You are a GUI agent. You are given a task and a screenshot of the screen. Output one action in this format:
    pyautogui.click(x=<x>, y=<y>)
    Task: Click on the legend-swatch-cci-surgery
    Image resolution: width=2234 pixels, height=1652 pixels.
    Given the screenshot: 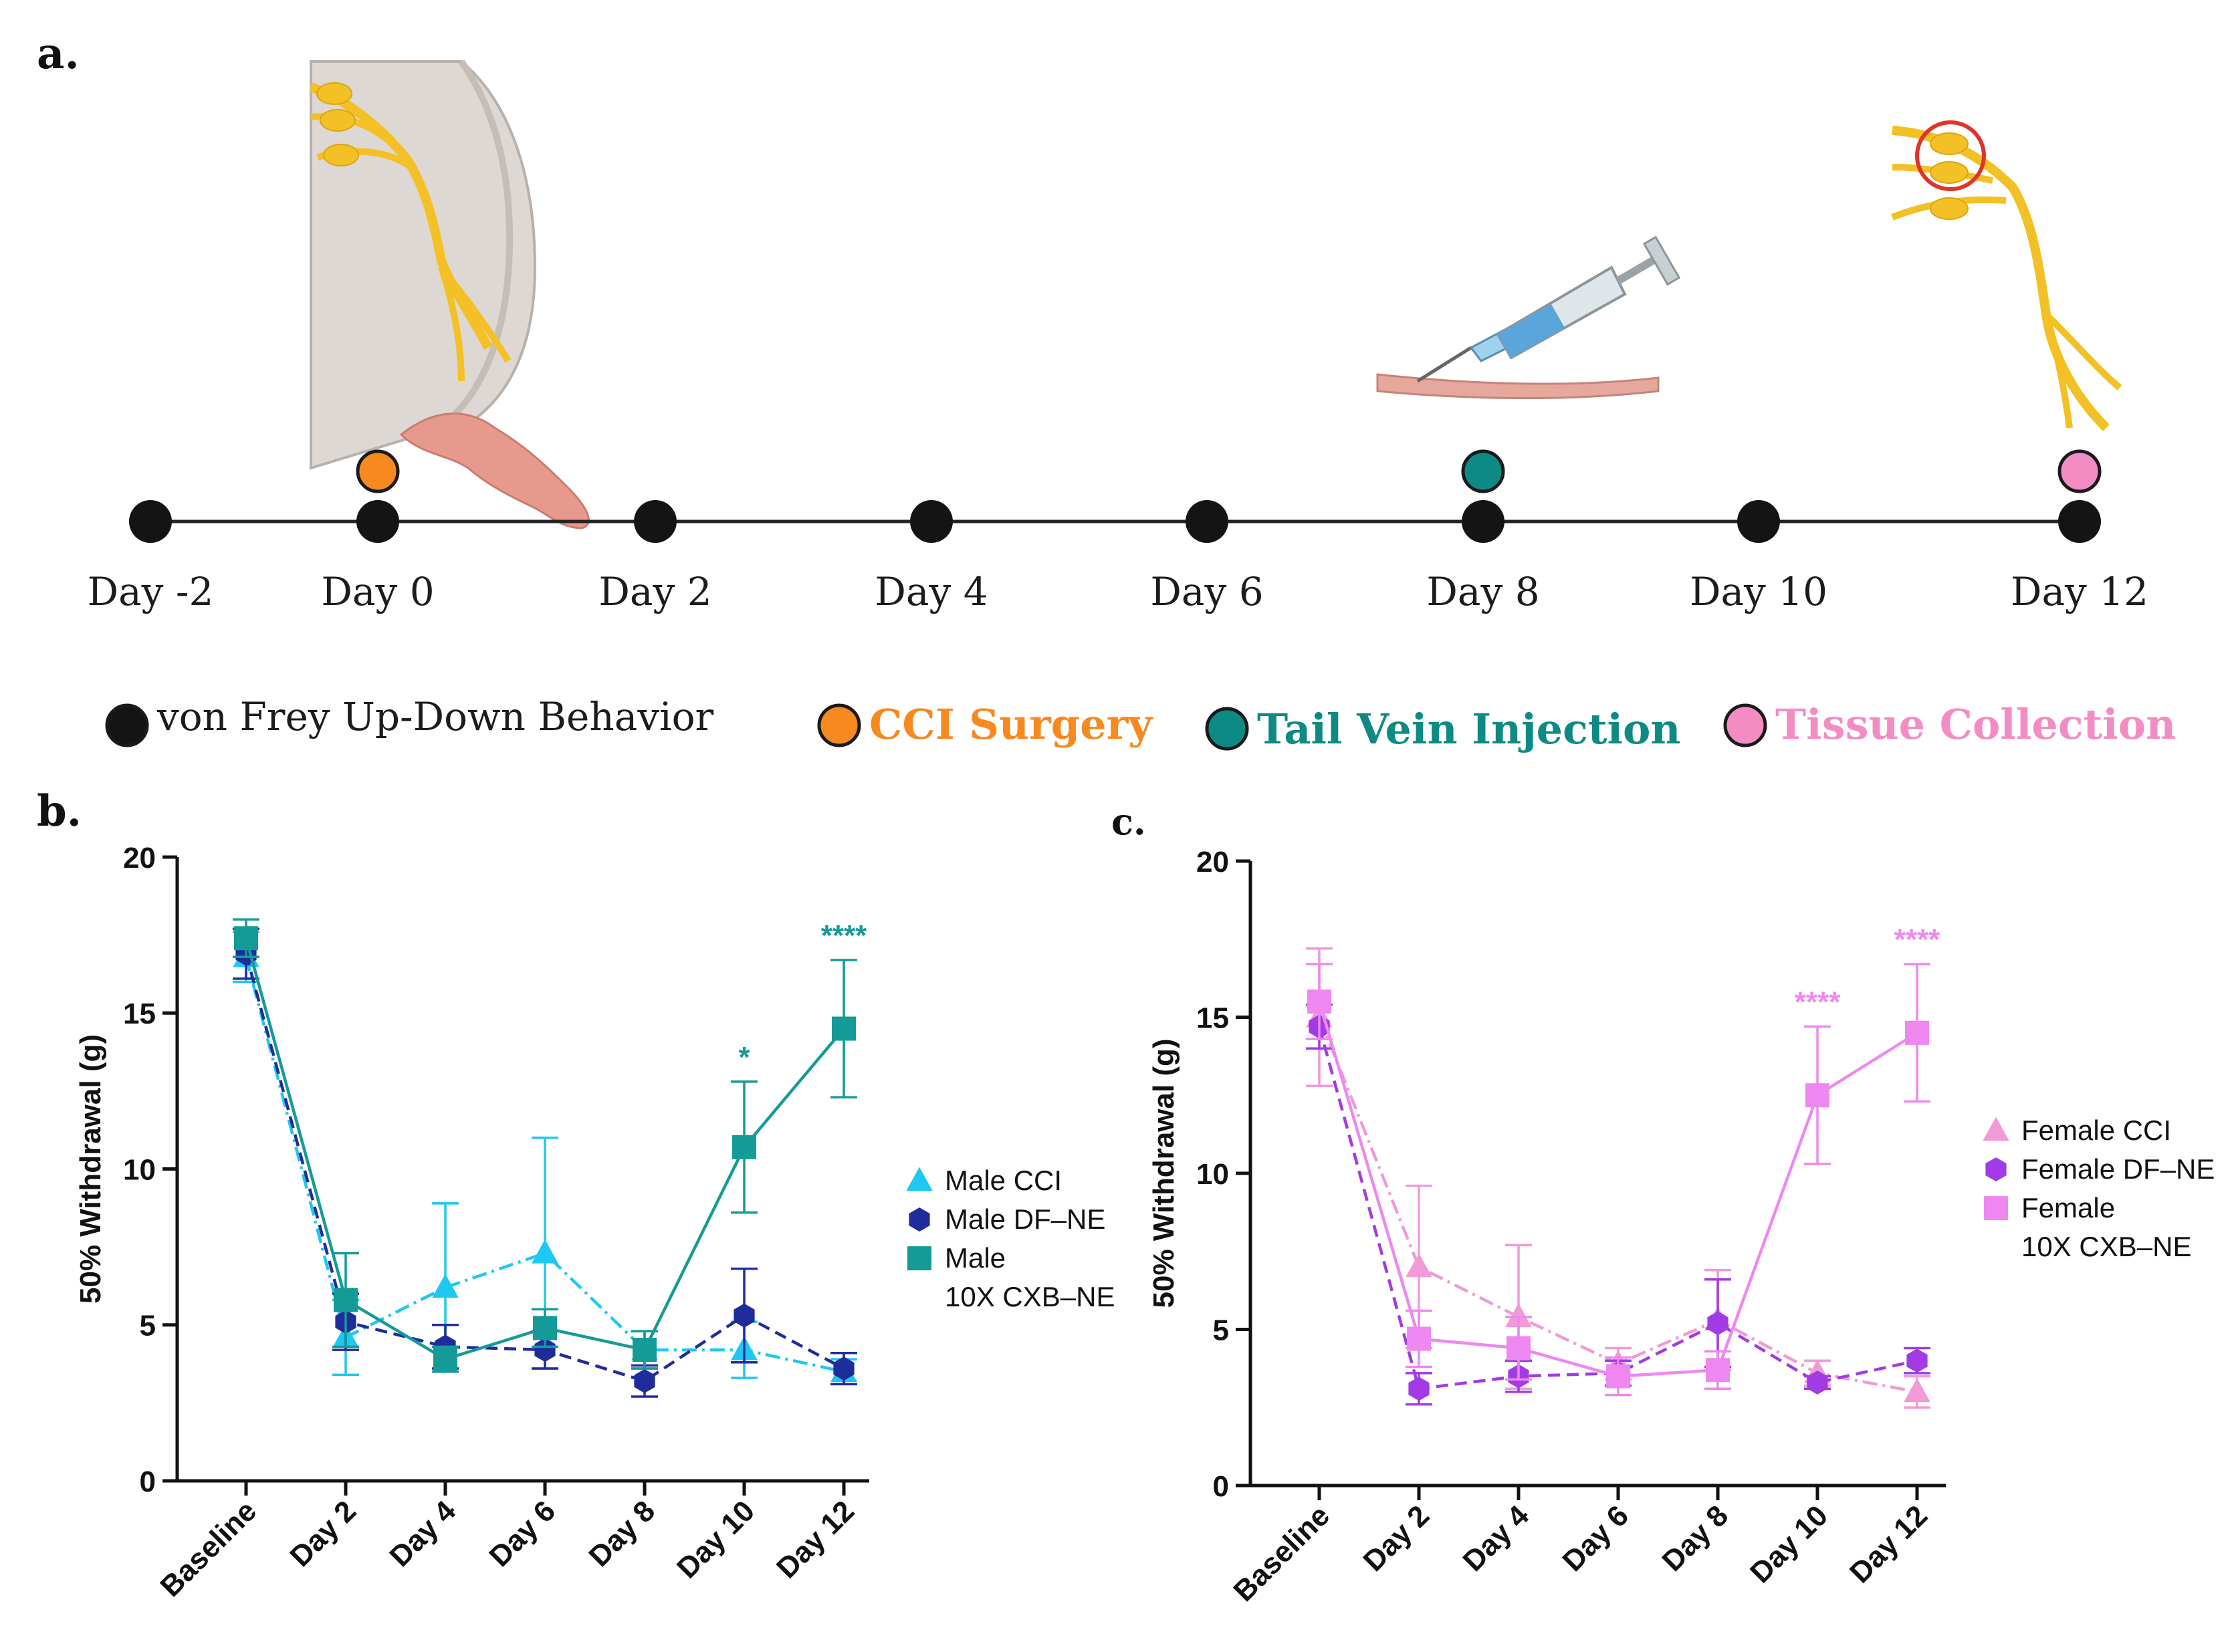 What is the action you would take?
    pyautogui.click(x=839, y=725)
    